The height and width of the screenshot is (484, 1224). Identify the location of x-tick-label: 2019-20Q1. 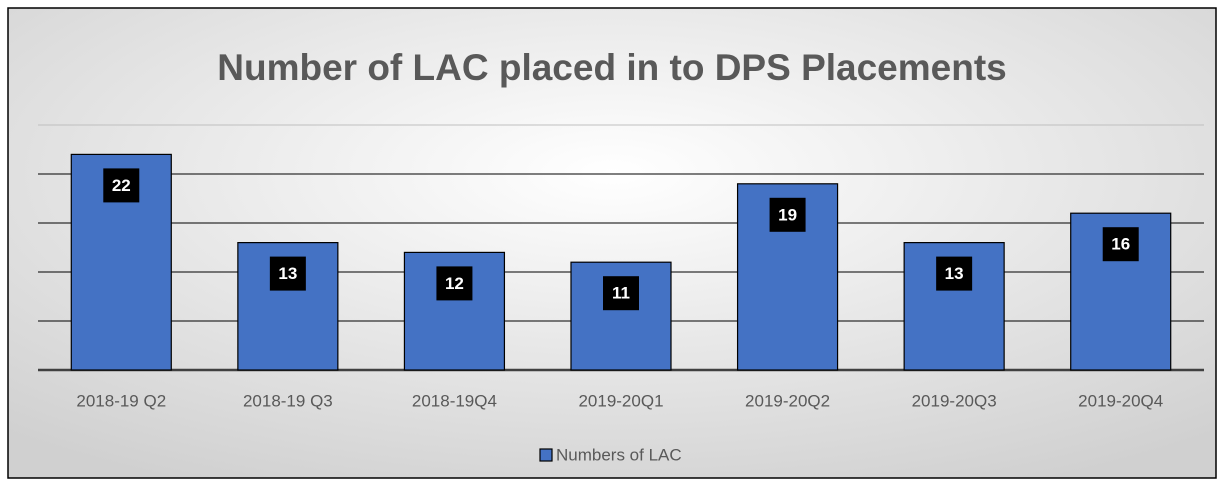
(620, 400).